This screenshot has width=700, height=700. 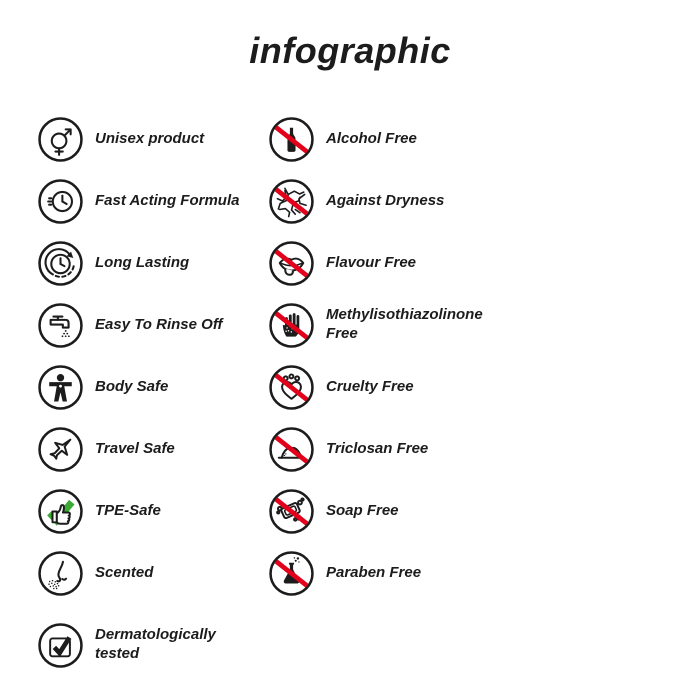 What do you see at coordinates (374, 572) in the screenshot?
I see `item-label: Paraben Free` at bounding box center [374, 572].